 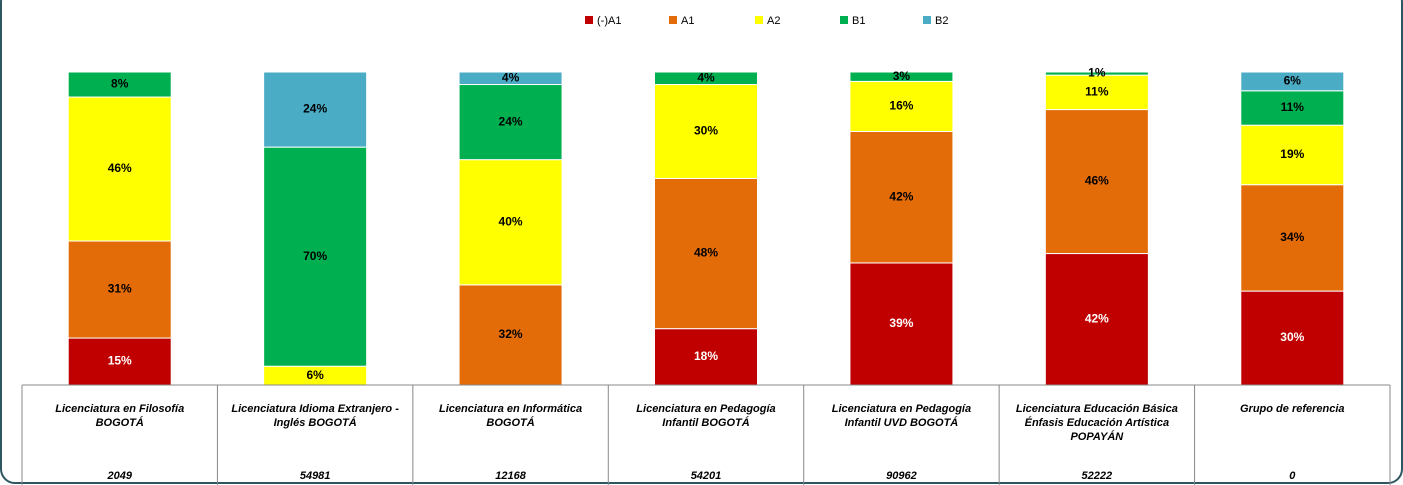 I want to click on n-value: 54981, so click(x=315, y=476).